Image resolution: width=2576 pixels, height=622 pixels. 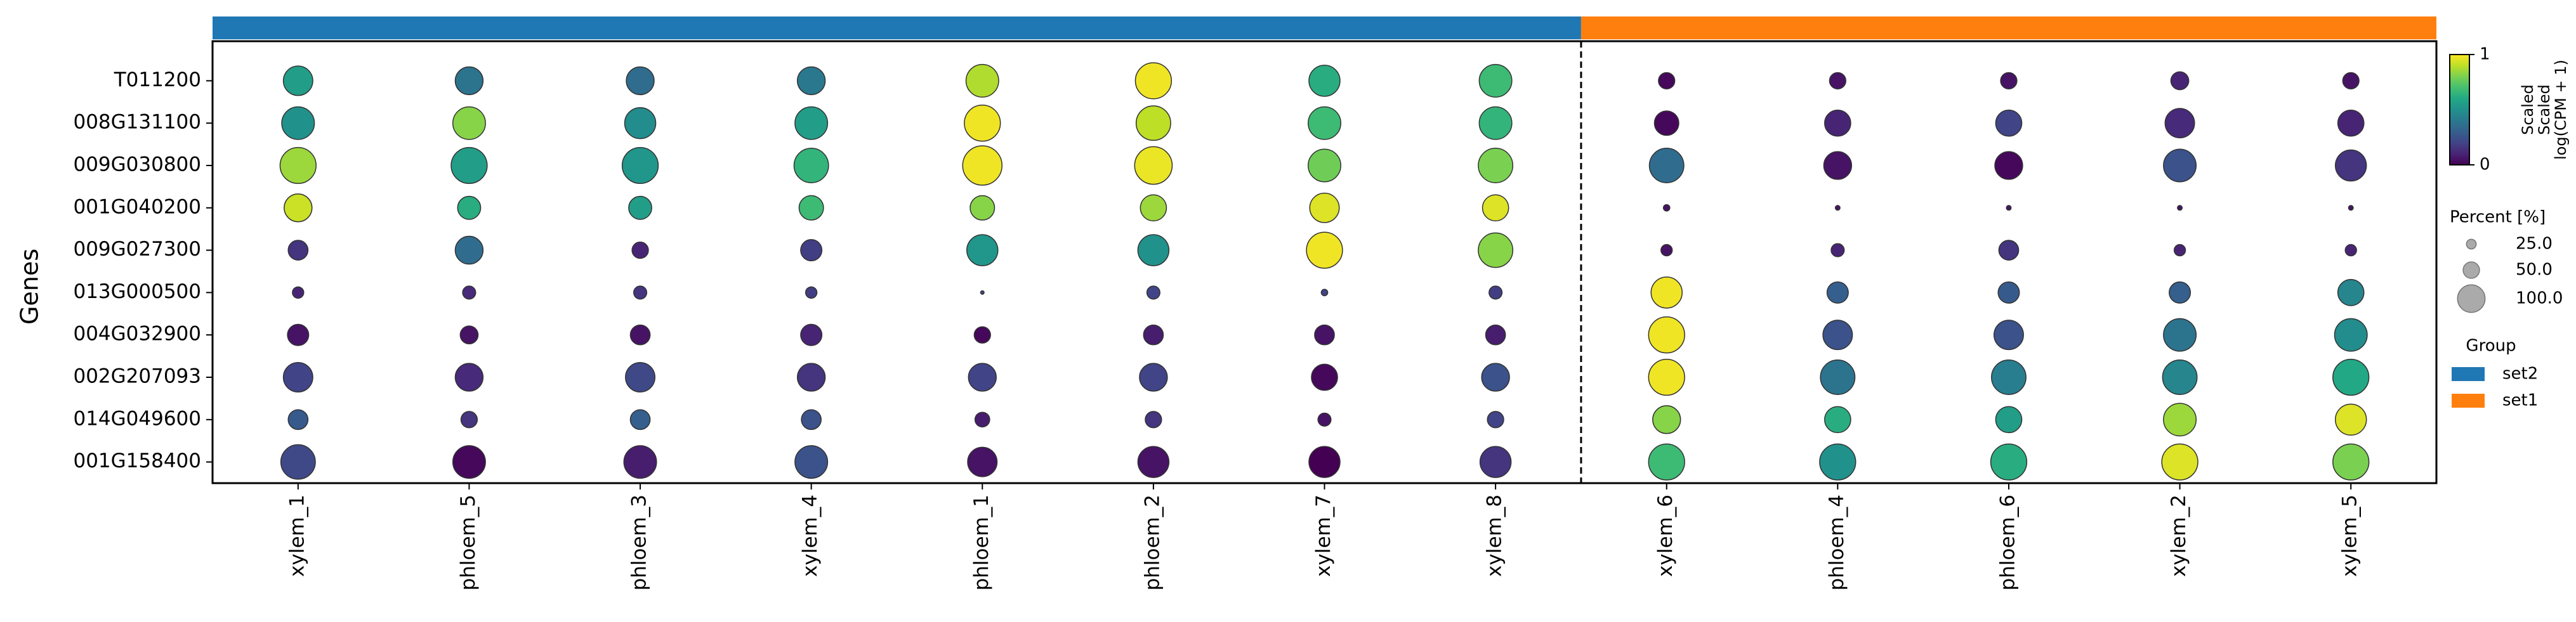 I want to click on y-tick-label: 001G040200, so click(x=137, y=206).